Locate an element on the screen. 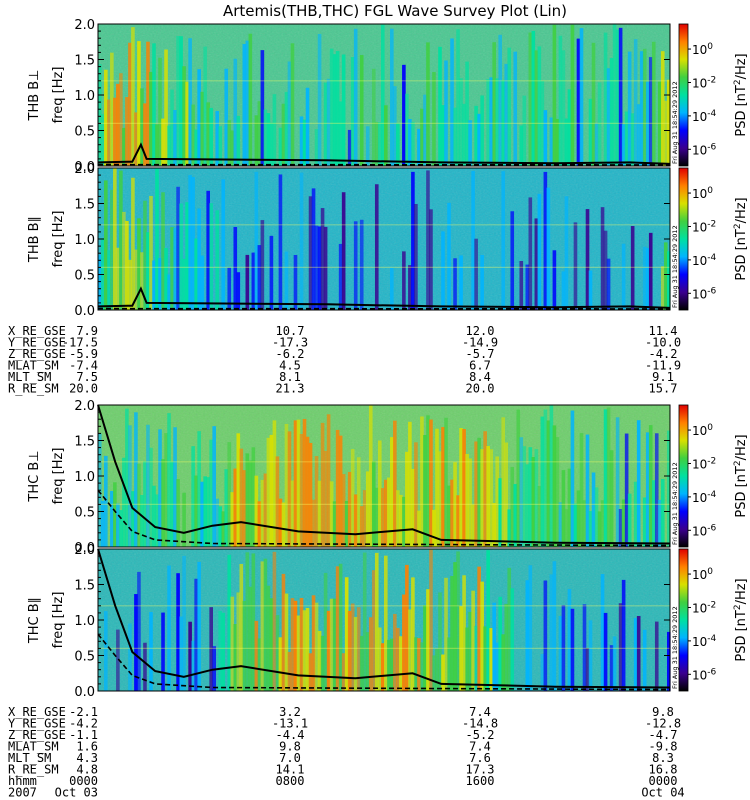  ephemeris-value: -11.9 is located at coordinates (663, 366).